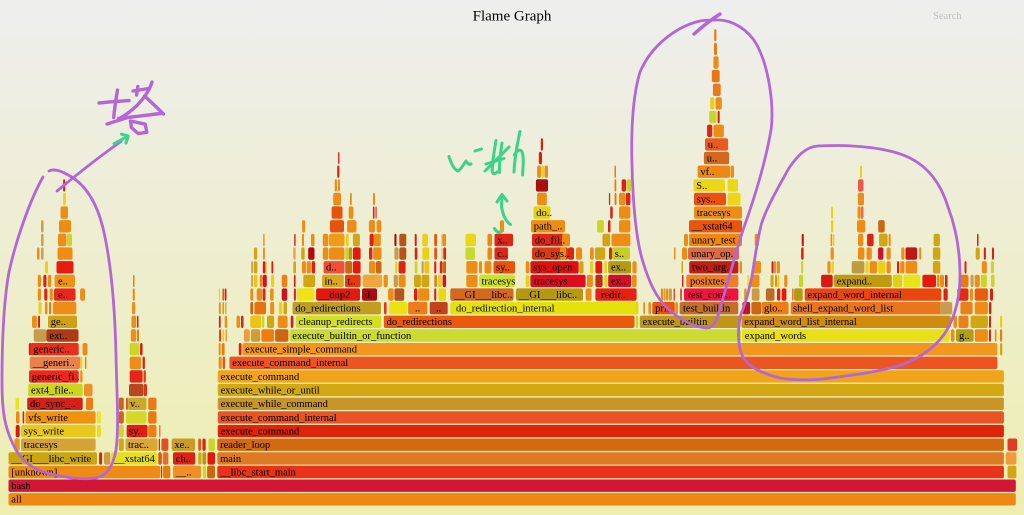 The height and width of the screenshot is (515, 1024). Describe the element at coordinates (619, 254) in the screenshot. I see `svg-text: s..` at that location.